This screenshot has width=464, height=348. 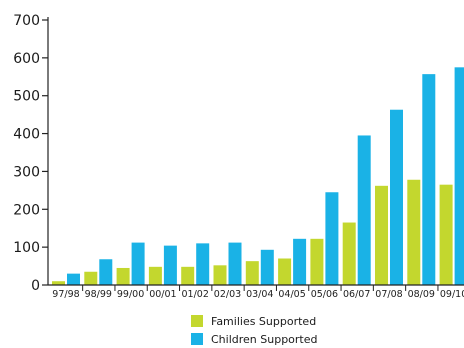 I want to click on x-tick-label: 00/01, so click(x=162, y=294).